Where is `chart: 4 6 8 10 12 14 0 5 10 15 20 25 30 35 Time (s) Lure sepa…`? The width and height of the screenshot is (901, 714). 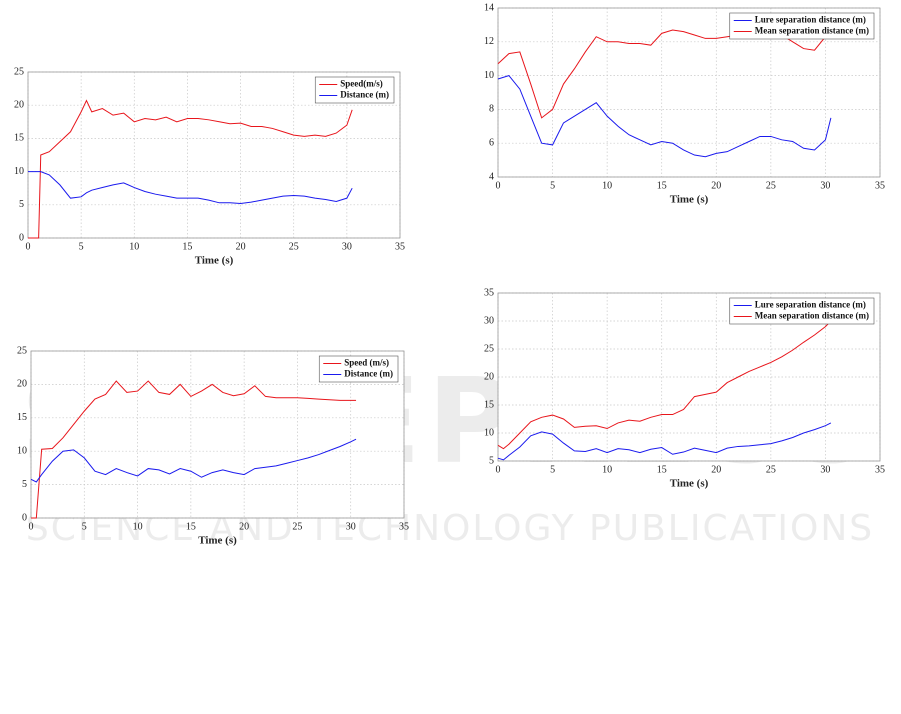 chart: 4 6 8 10 12 14 0 5 10 15 20 25 30 35 Time (s) Lure sepa… is located at coordinates (684, 103).